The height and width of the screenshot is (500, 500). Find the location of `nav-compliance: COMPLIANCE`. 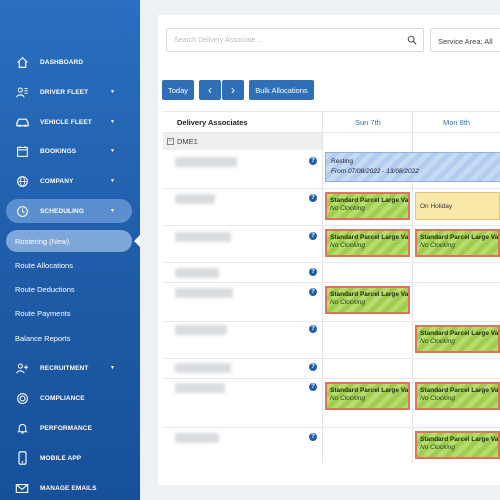

nav-compliance: COMPLIANCE is located at coordinates (70, 398).